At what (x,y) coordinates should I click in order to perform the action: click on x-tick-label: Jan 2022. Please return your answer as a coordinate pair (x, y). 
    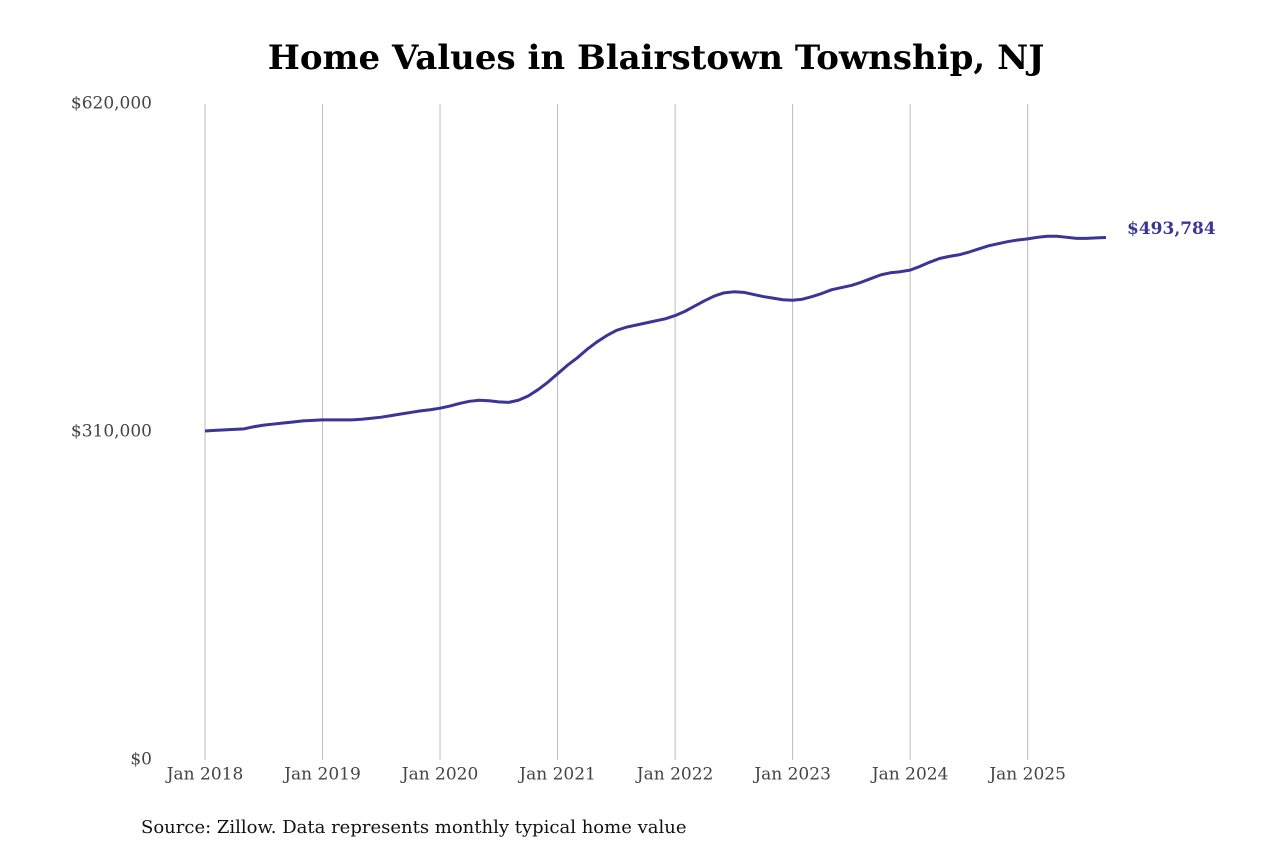
    Looking at the image, I should click on (674, 775).